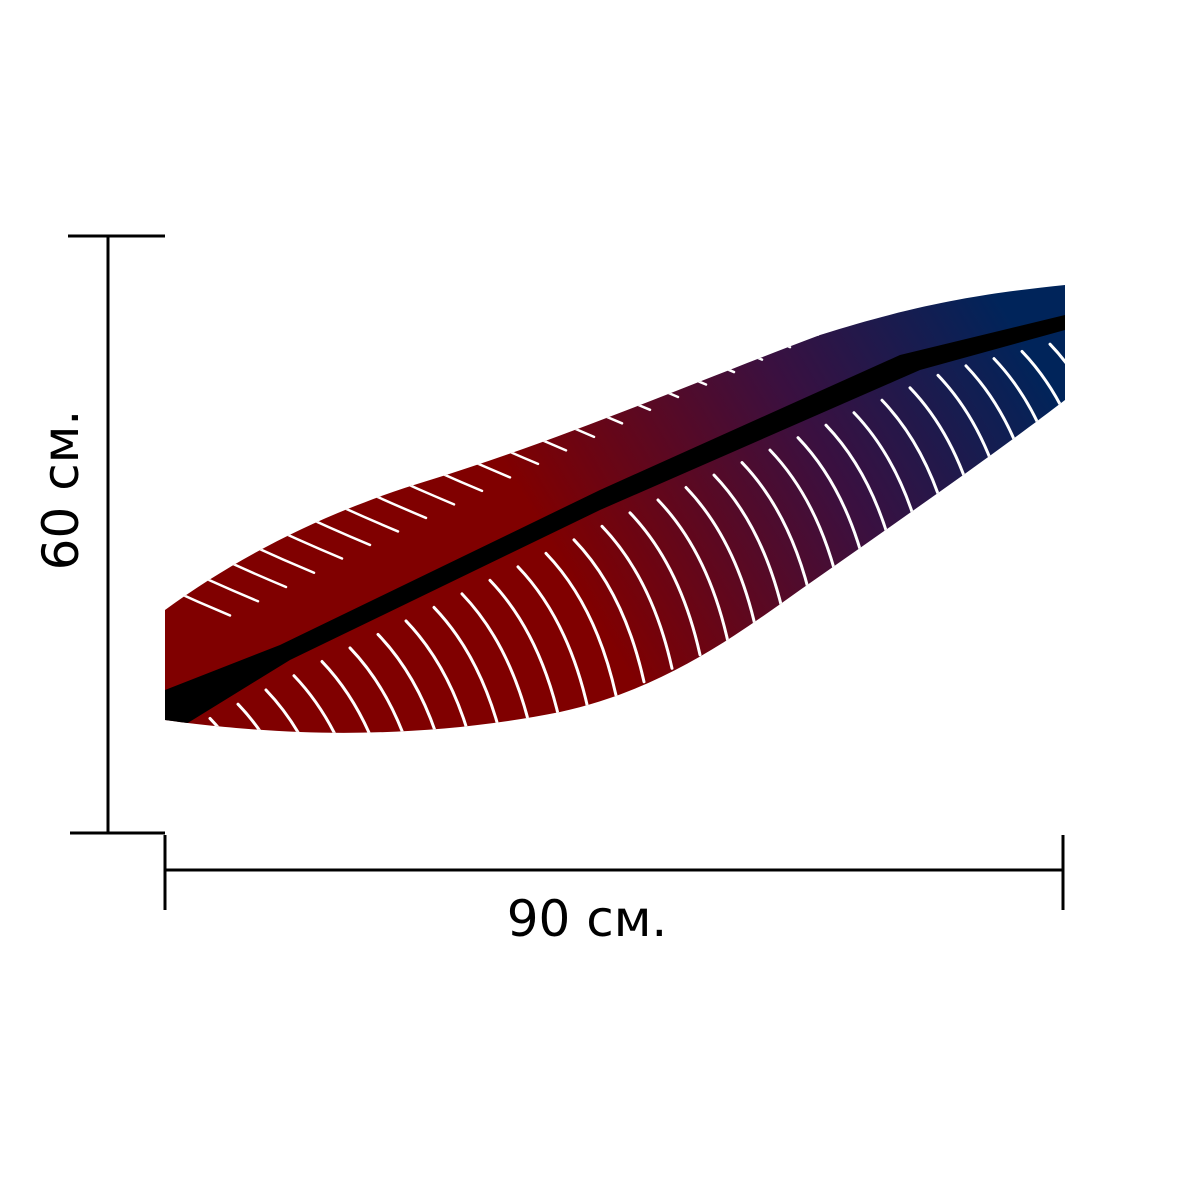  Describe the element at coordinates (61, 490) in the screenshot. I see `height-label: 60 см.` at that location.